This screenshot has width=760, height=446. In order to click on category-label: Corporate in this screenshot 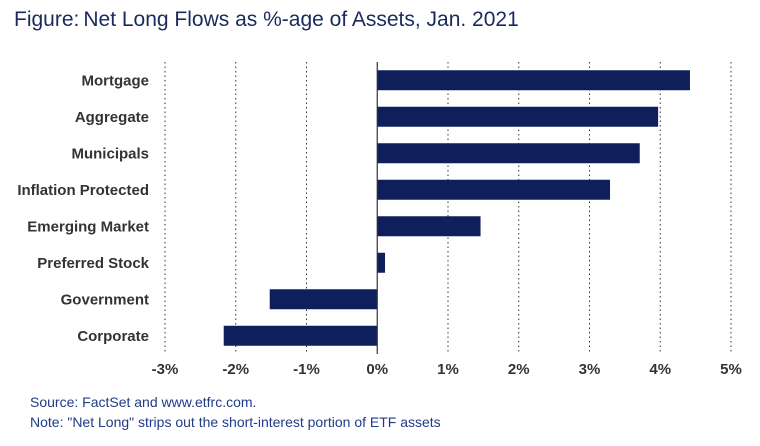, I will do `click(113, 336)`.